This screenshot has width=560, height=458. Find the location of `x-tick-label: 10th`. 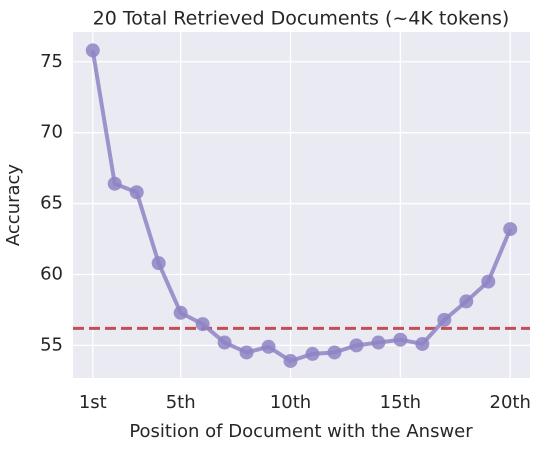

x-tick-label: 10th is located at coordinates (290, 402).